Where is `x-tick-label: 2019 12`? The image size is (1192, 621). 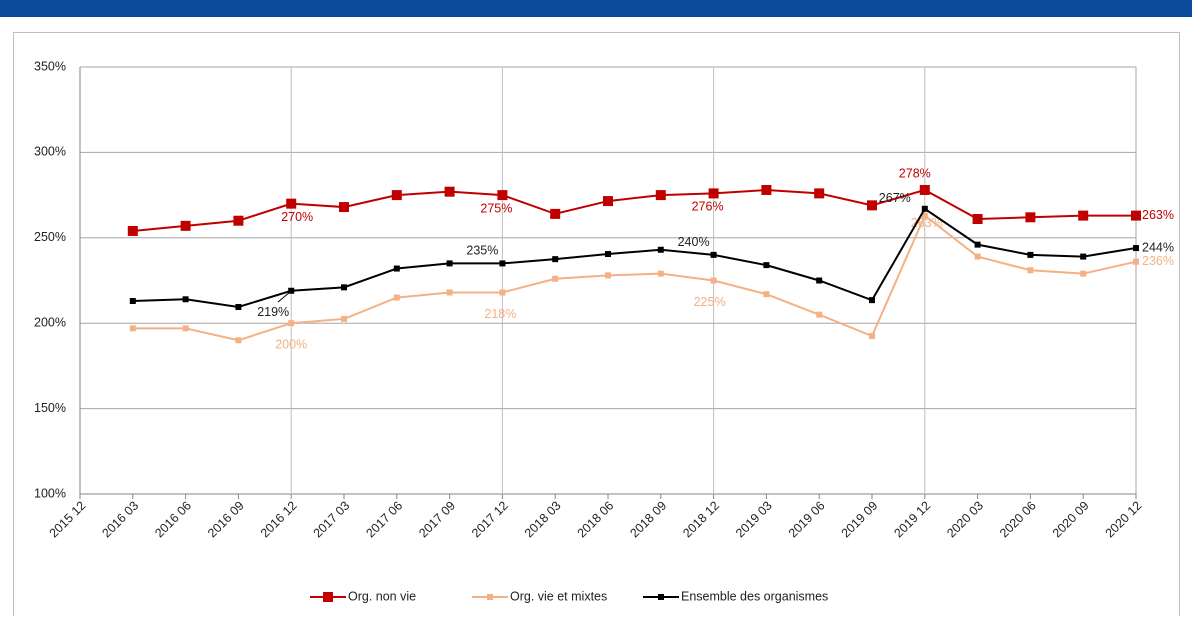 x-tick-label: 2019 12 is located at coordinates (912, 520).